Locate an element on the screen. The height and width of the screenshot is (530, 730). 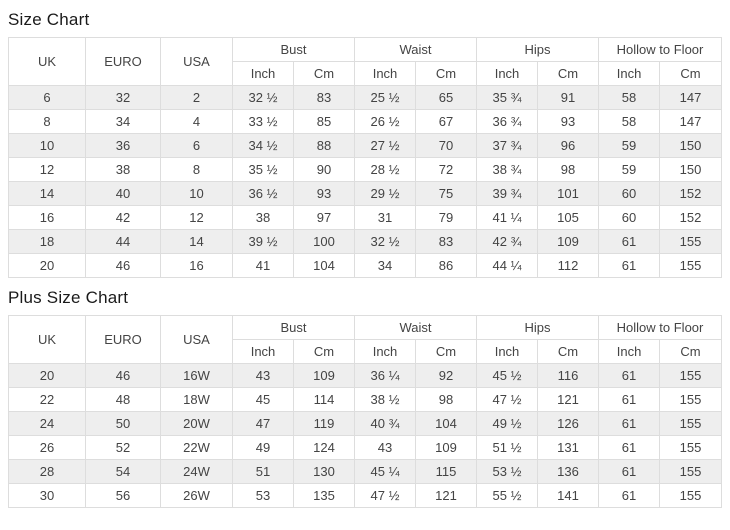
cell: 32 ½ is located at coordinates (263, 97).